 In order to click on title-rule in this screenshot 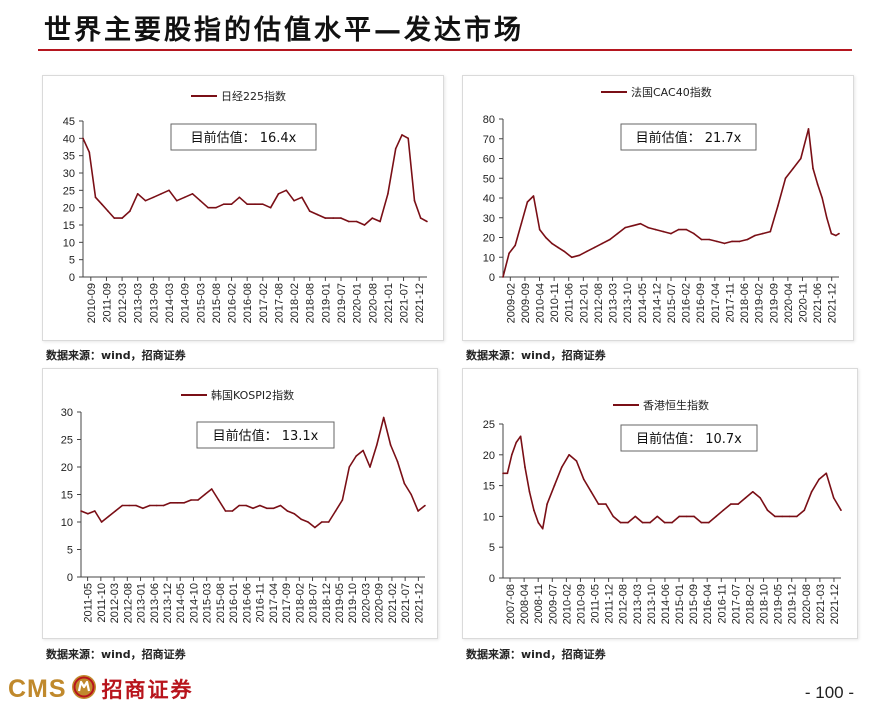, I will do `click(445, 50)`.